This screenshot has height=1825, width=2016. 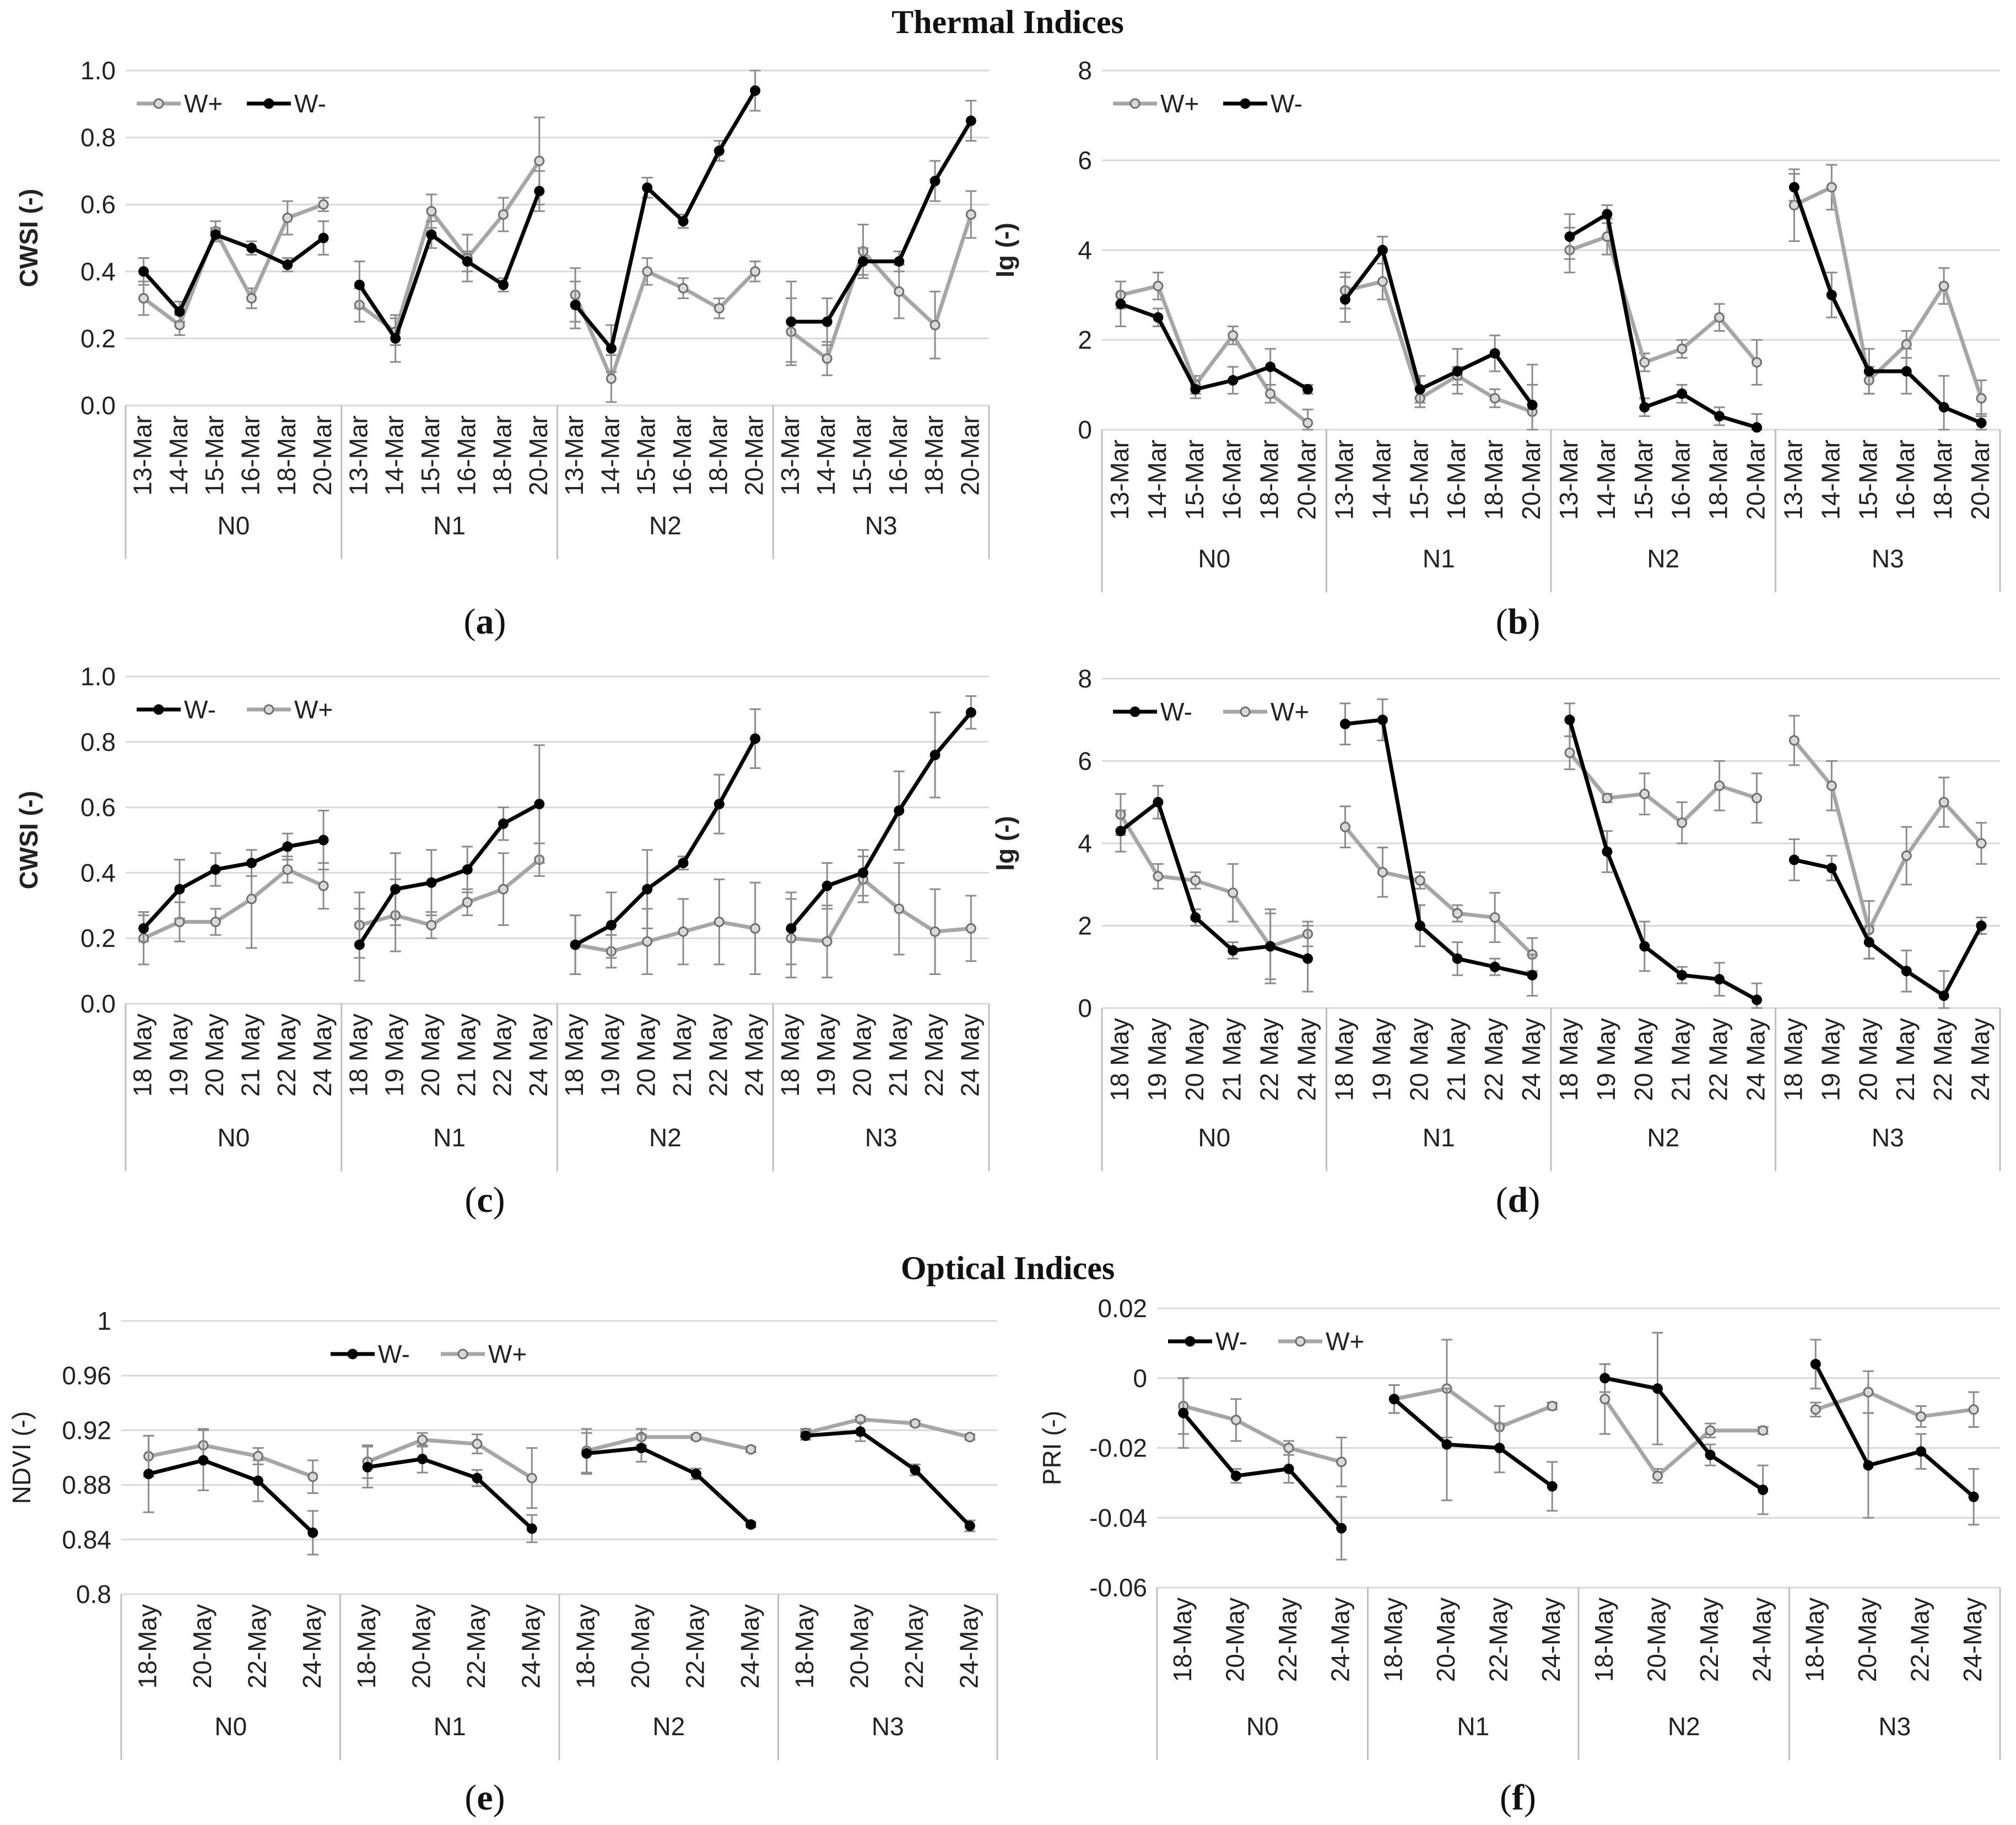 What do you see at coordinates (646, 1055) in the screenshot?
I see `x-tick-label: 20 May` at bounding box center [646, 1055].